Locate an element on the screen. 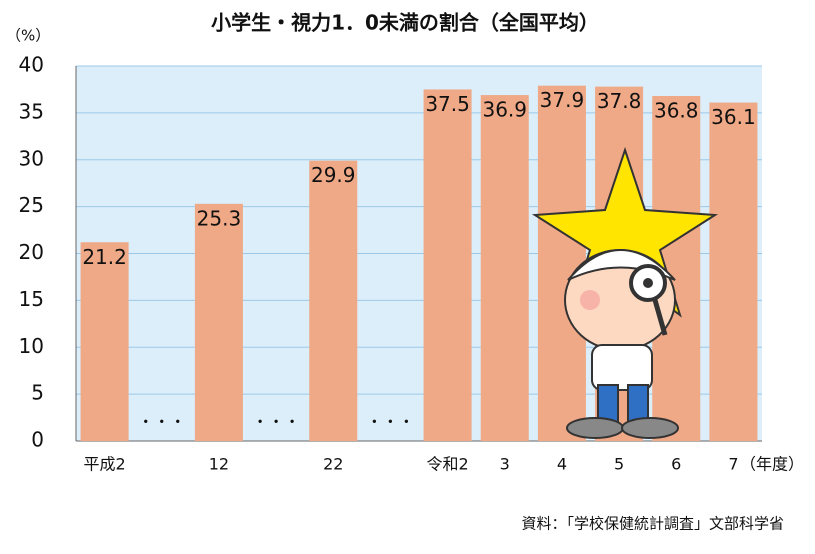 This screenshot has height=554, width=815. value-label: 37.8 is located at coordinates (619, 101).